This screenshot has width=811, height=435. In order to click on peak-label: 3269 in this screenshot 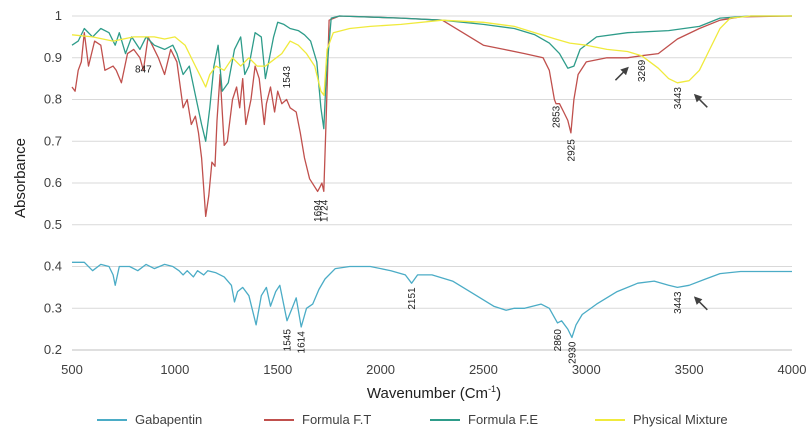, I will do `click(642, 70)`.